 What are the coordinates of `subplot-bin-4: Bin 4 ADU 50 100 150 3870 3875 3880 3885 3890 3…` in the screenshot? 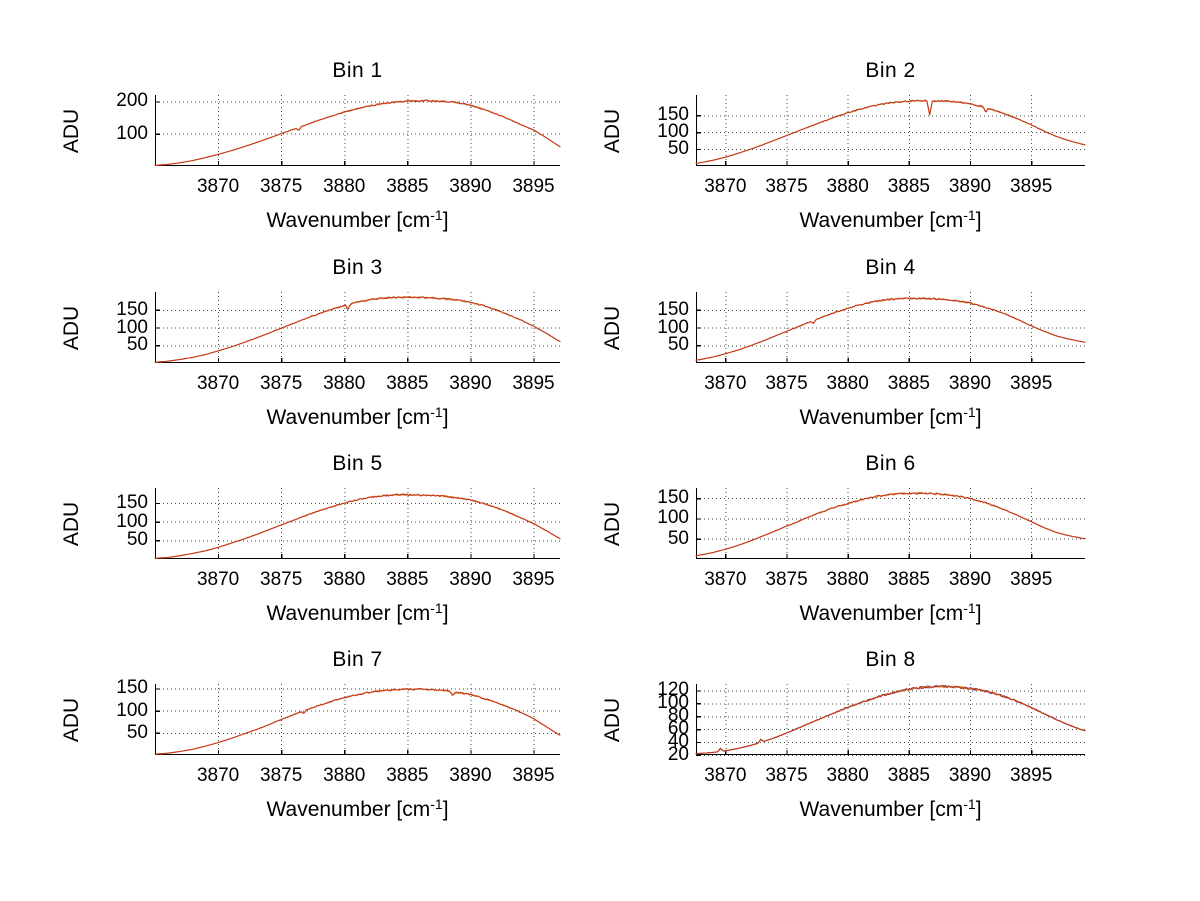 It's located at (833, 347).